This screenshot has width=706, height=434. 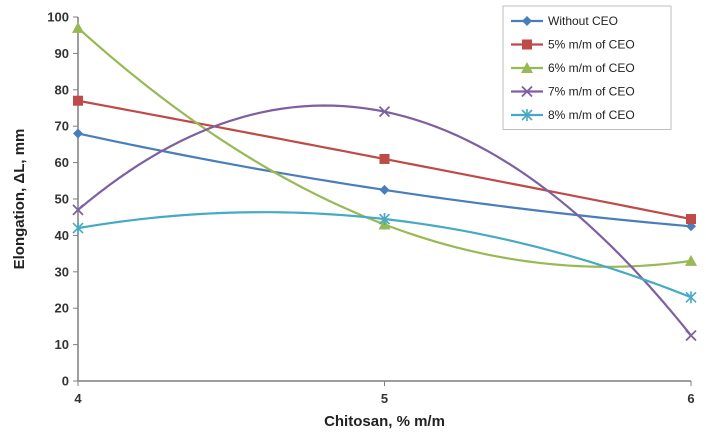 I want to click on x-tick-label: 6, so click(x=690, y=398).